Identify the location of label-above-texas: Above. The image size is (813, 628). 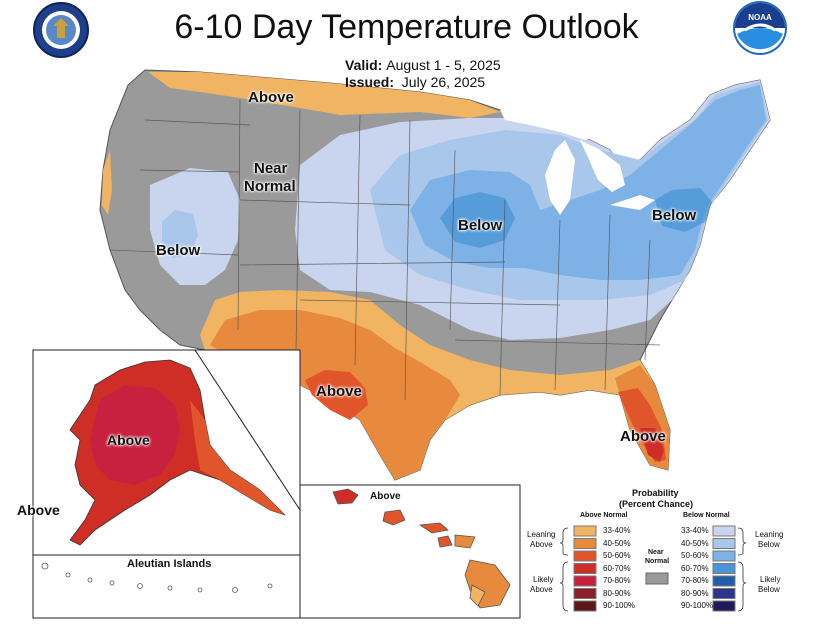
(339, 391).